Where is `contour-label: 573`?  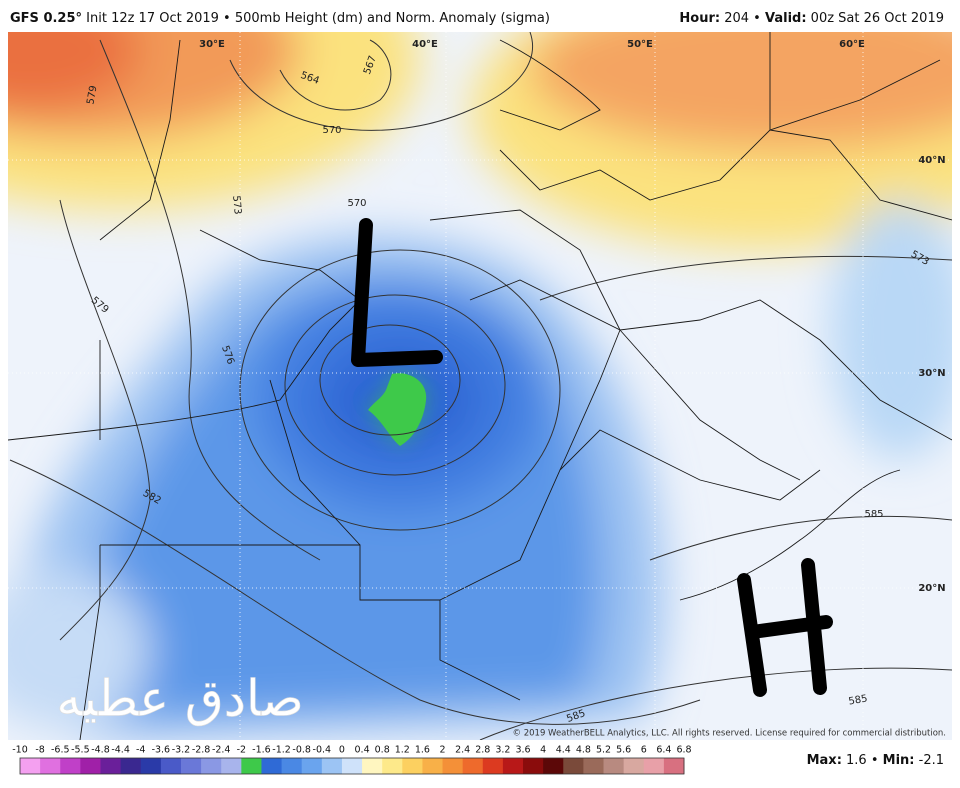
contour-label: 573 is located at coordinates (236, 205).